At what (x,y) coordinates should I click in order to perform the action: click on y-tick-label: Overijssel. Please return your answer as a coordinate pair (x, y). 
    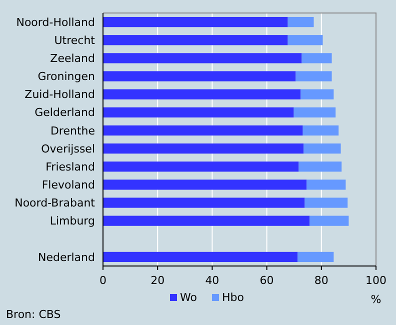
    Looking at the image, I should click on (68, 149).